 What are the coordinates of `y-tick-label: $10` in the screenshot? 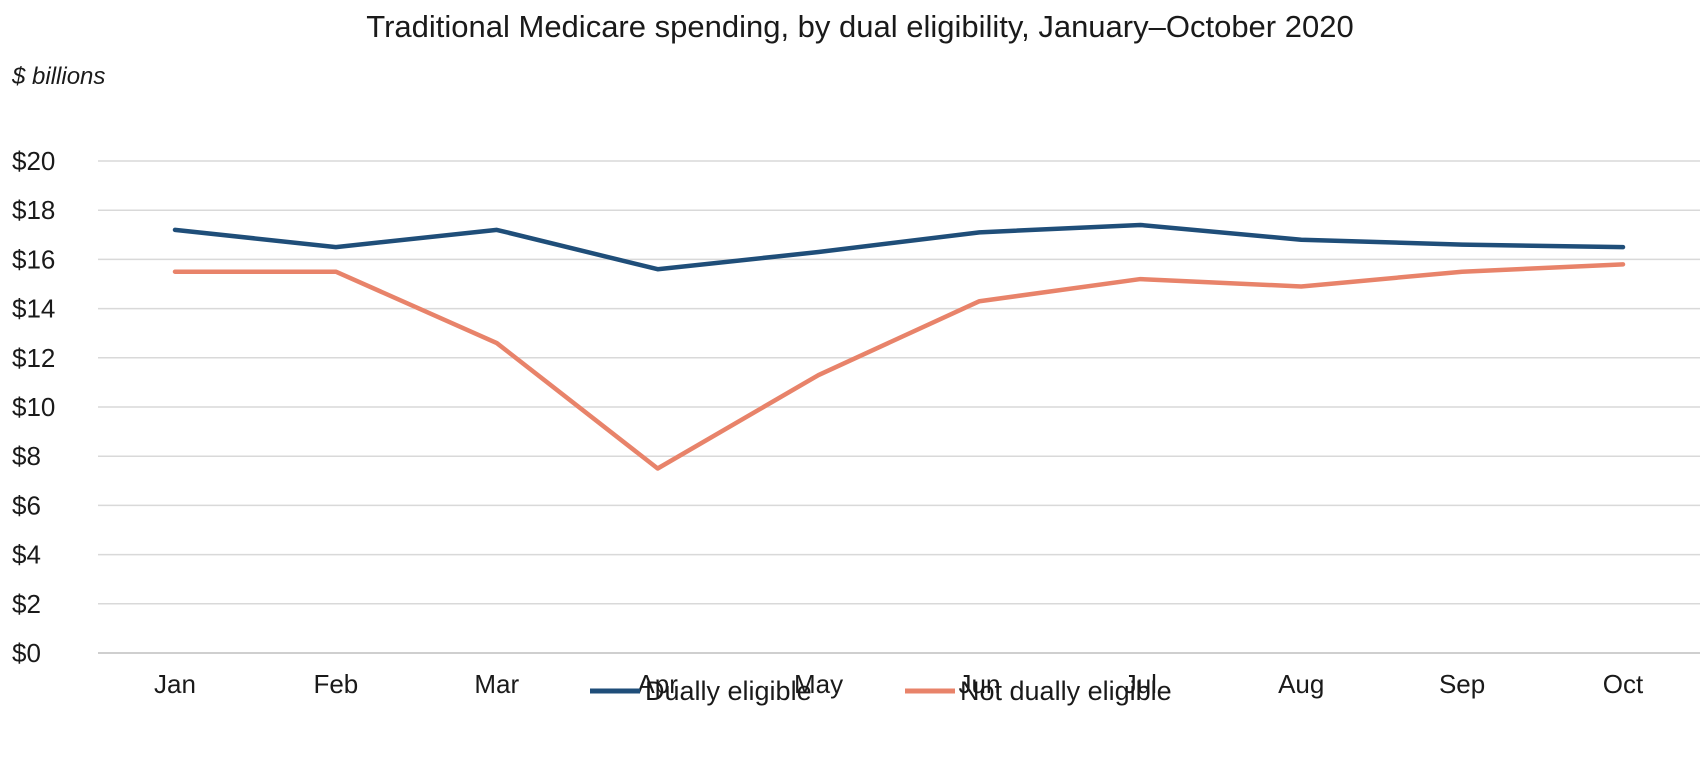 It's located at (33, 407).